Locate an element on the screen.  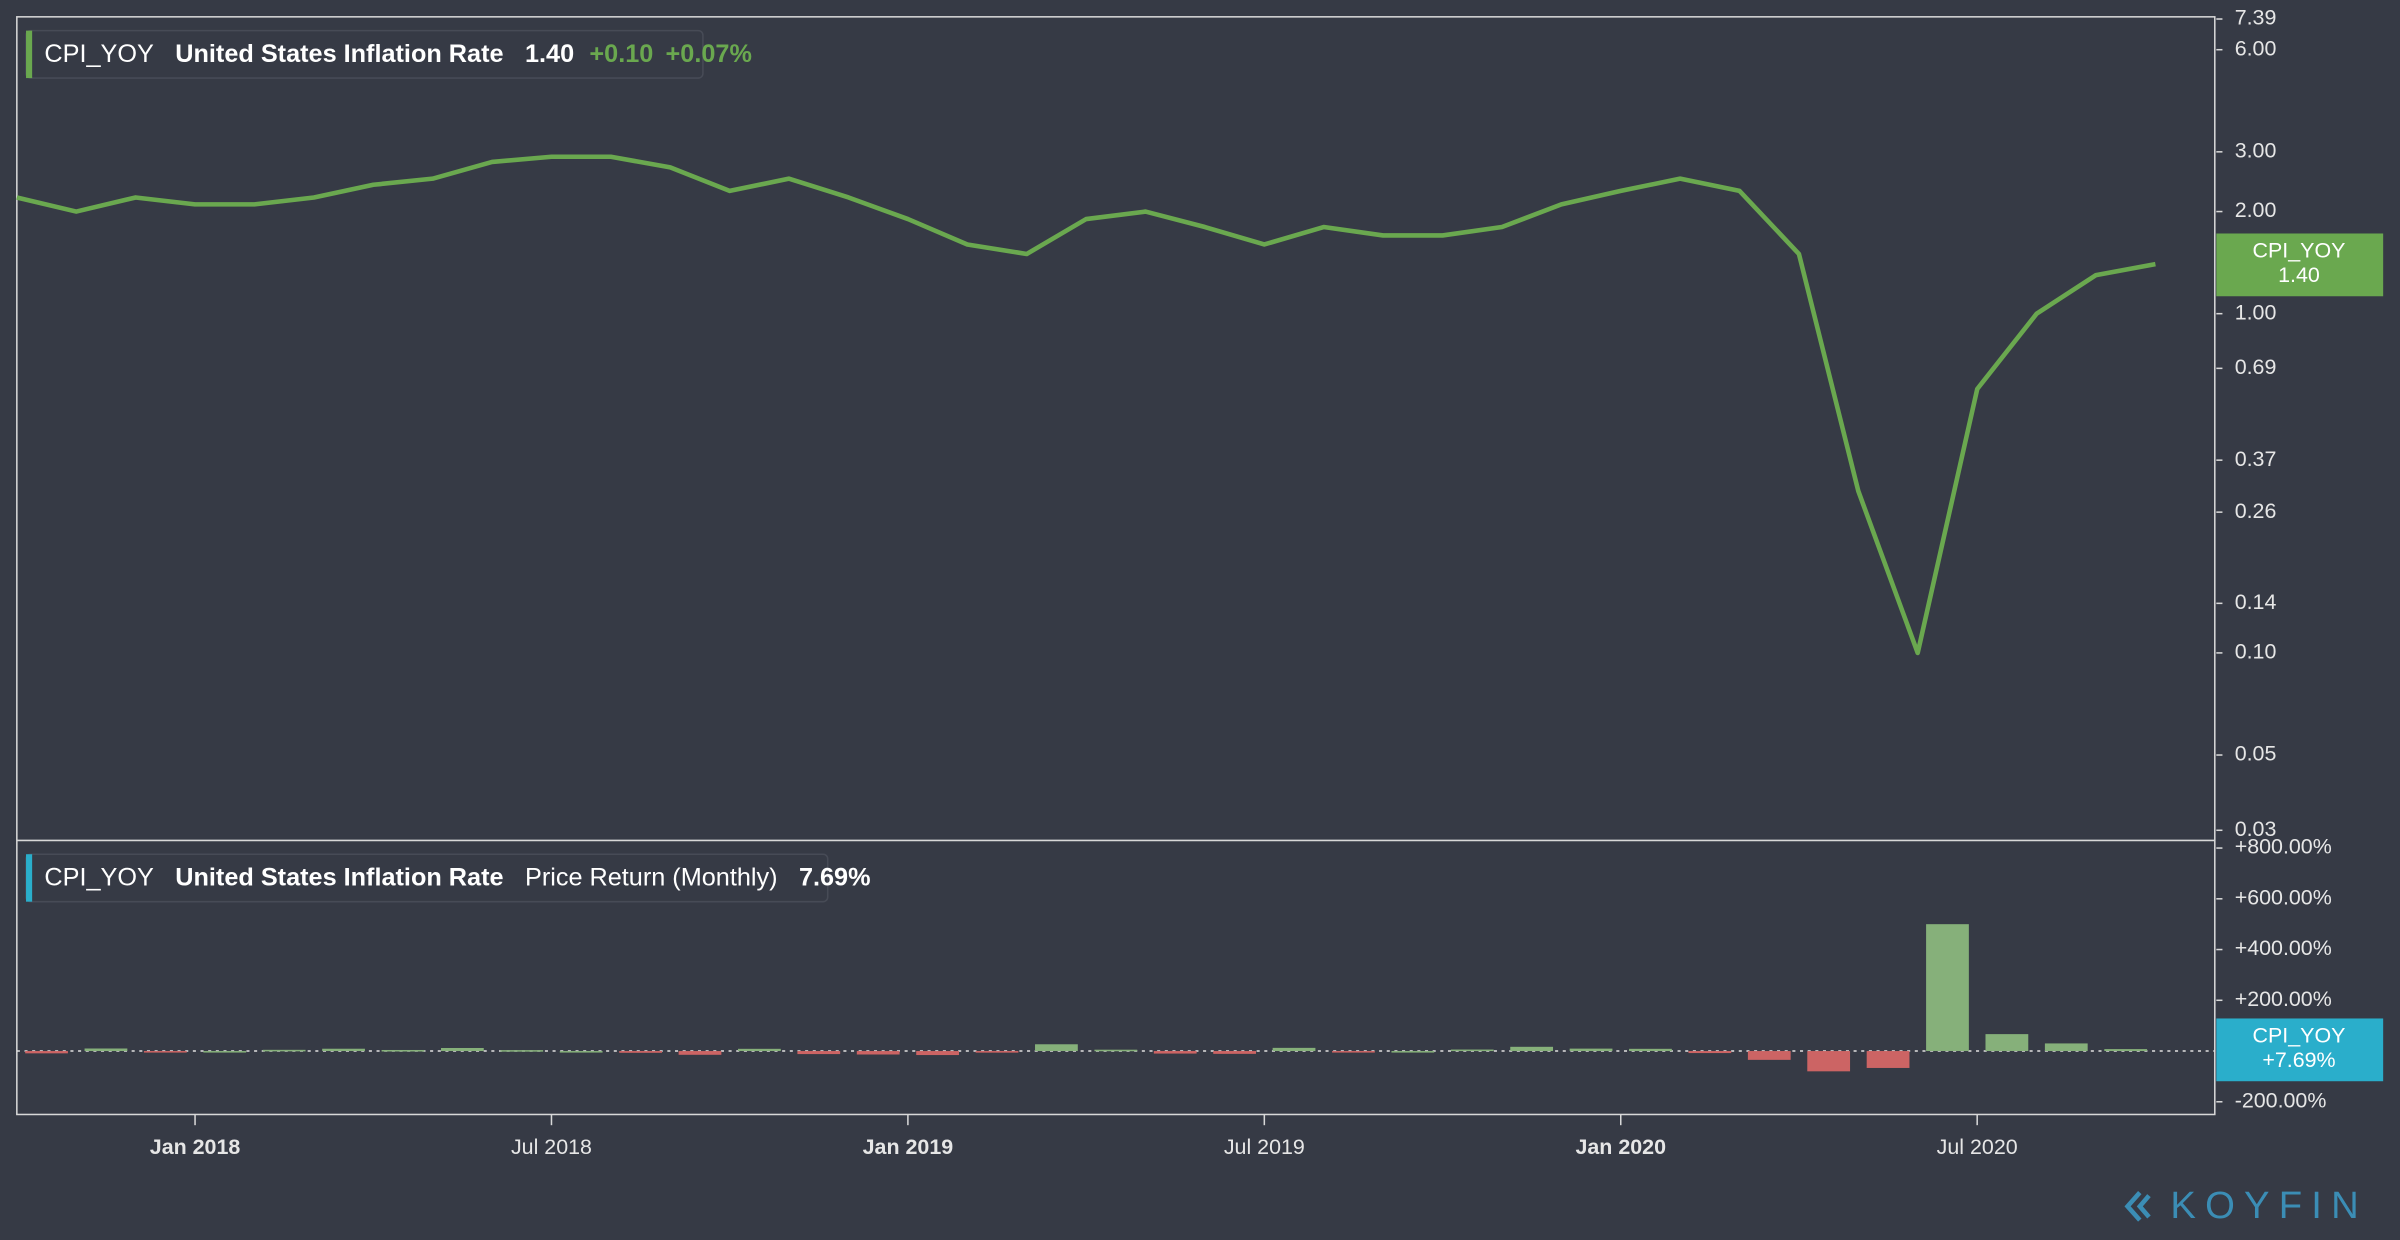
y-tick-label: 0.10 is located at coordinates (2256, 652).